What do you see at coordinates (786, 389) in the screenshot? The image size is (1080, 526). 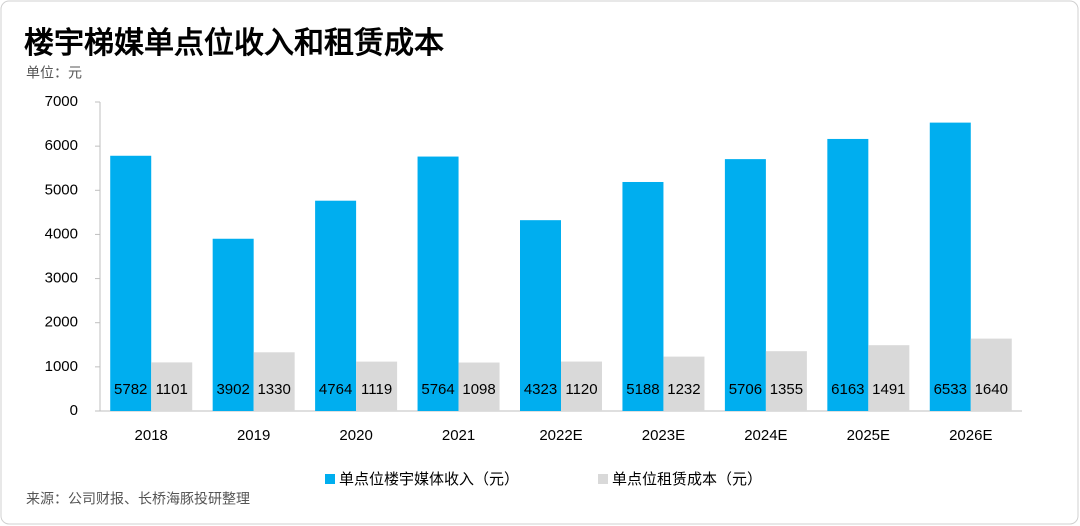 I see `value-label: 1355` at bounding box center [786, 389].